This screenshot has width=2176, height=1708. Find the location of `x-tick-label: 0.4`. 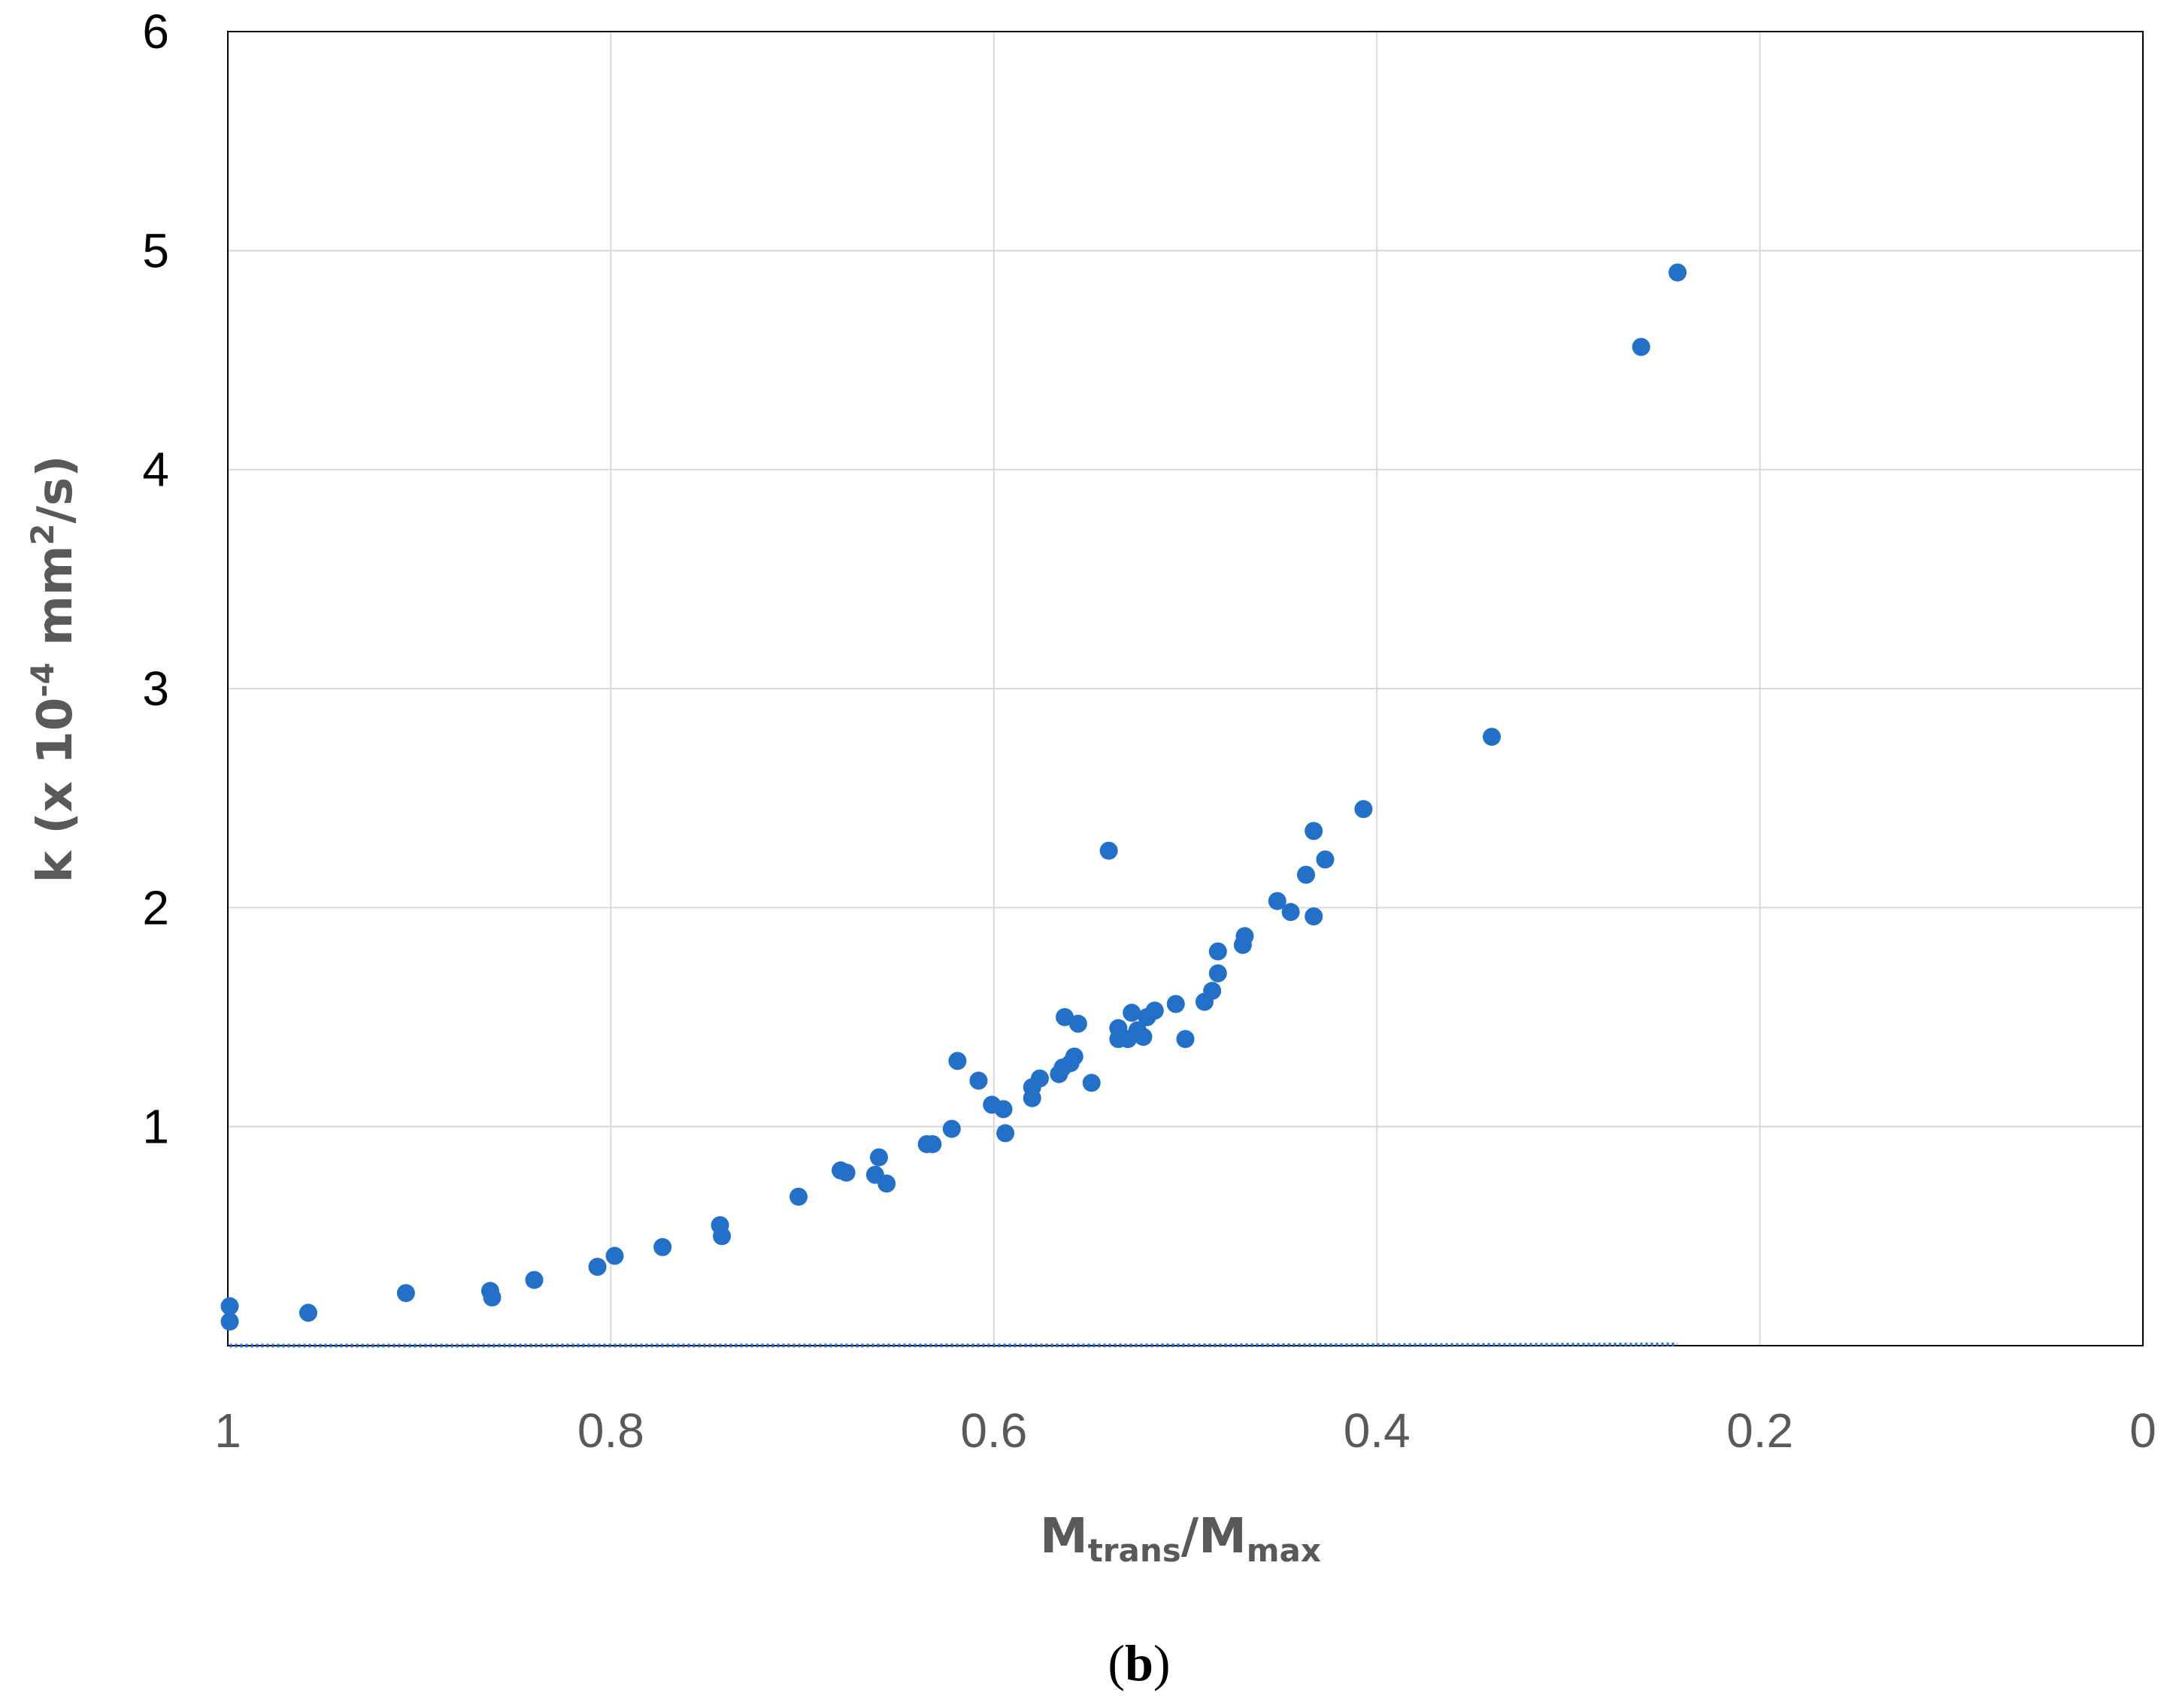

x-tick-label: 0.4 is located at coordinates (1378, 1431).